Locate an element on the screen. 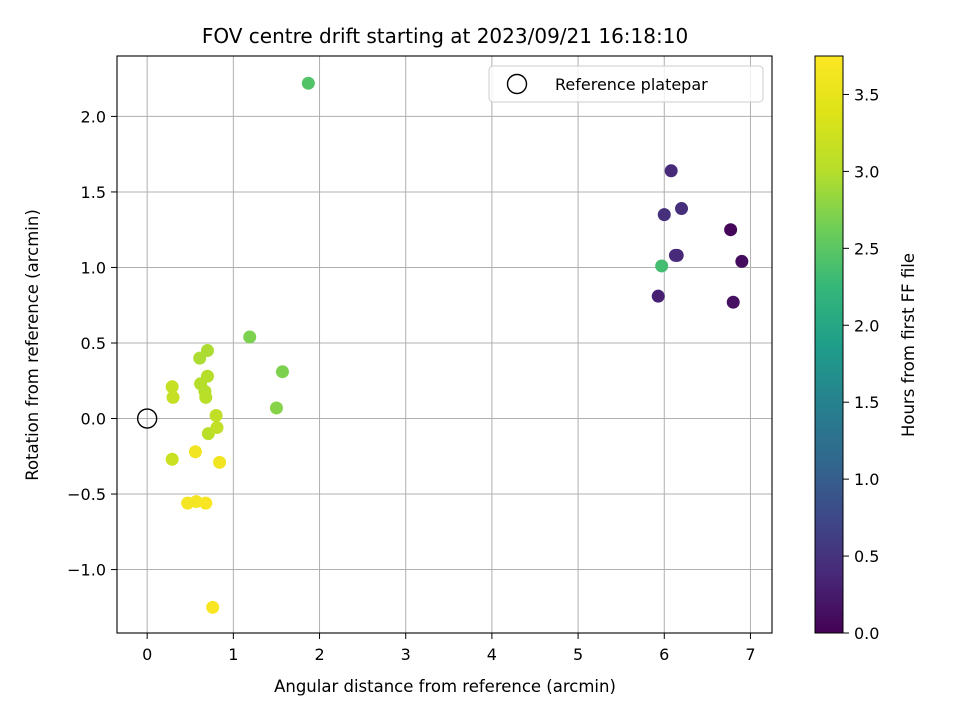 Image resolution: width=960 pixels, height=724 pixels. y-tick-label: 0.0 is located at coordinates (93, 419).